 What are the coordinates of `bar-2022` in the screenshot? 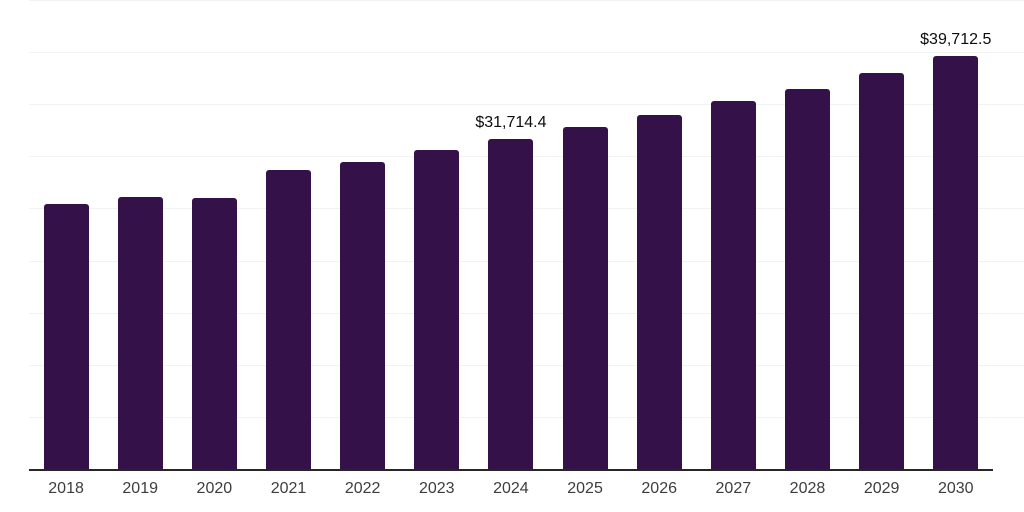 It's located at (363, 315).